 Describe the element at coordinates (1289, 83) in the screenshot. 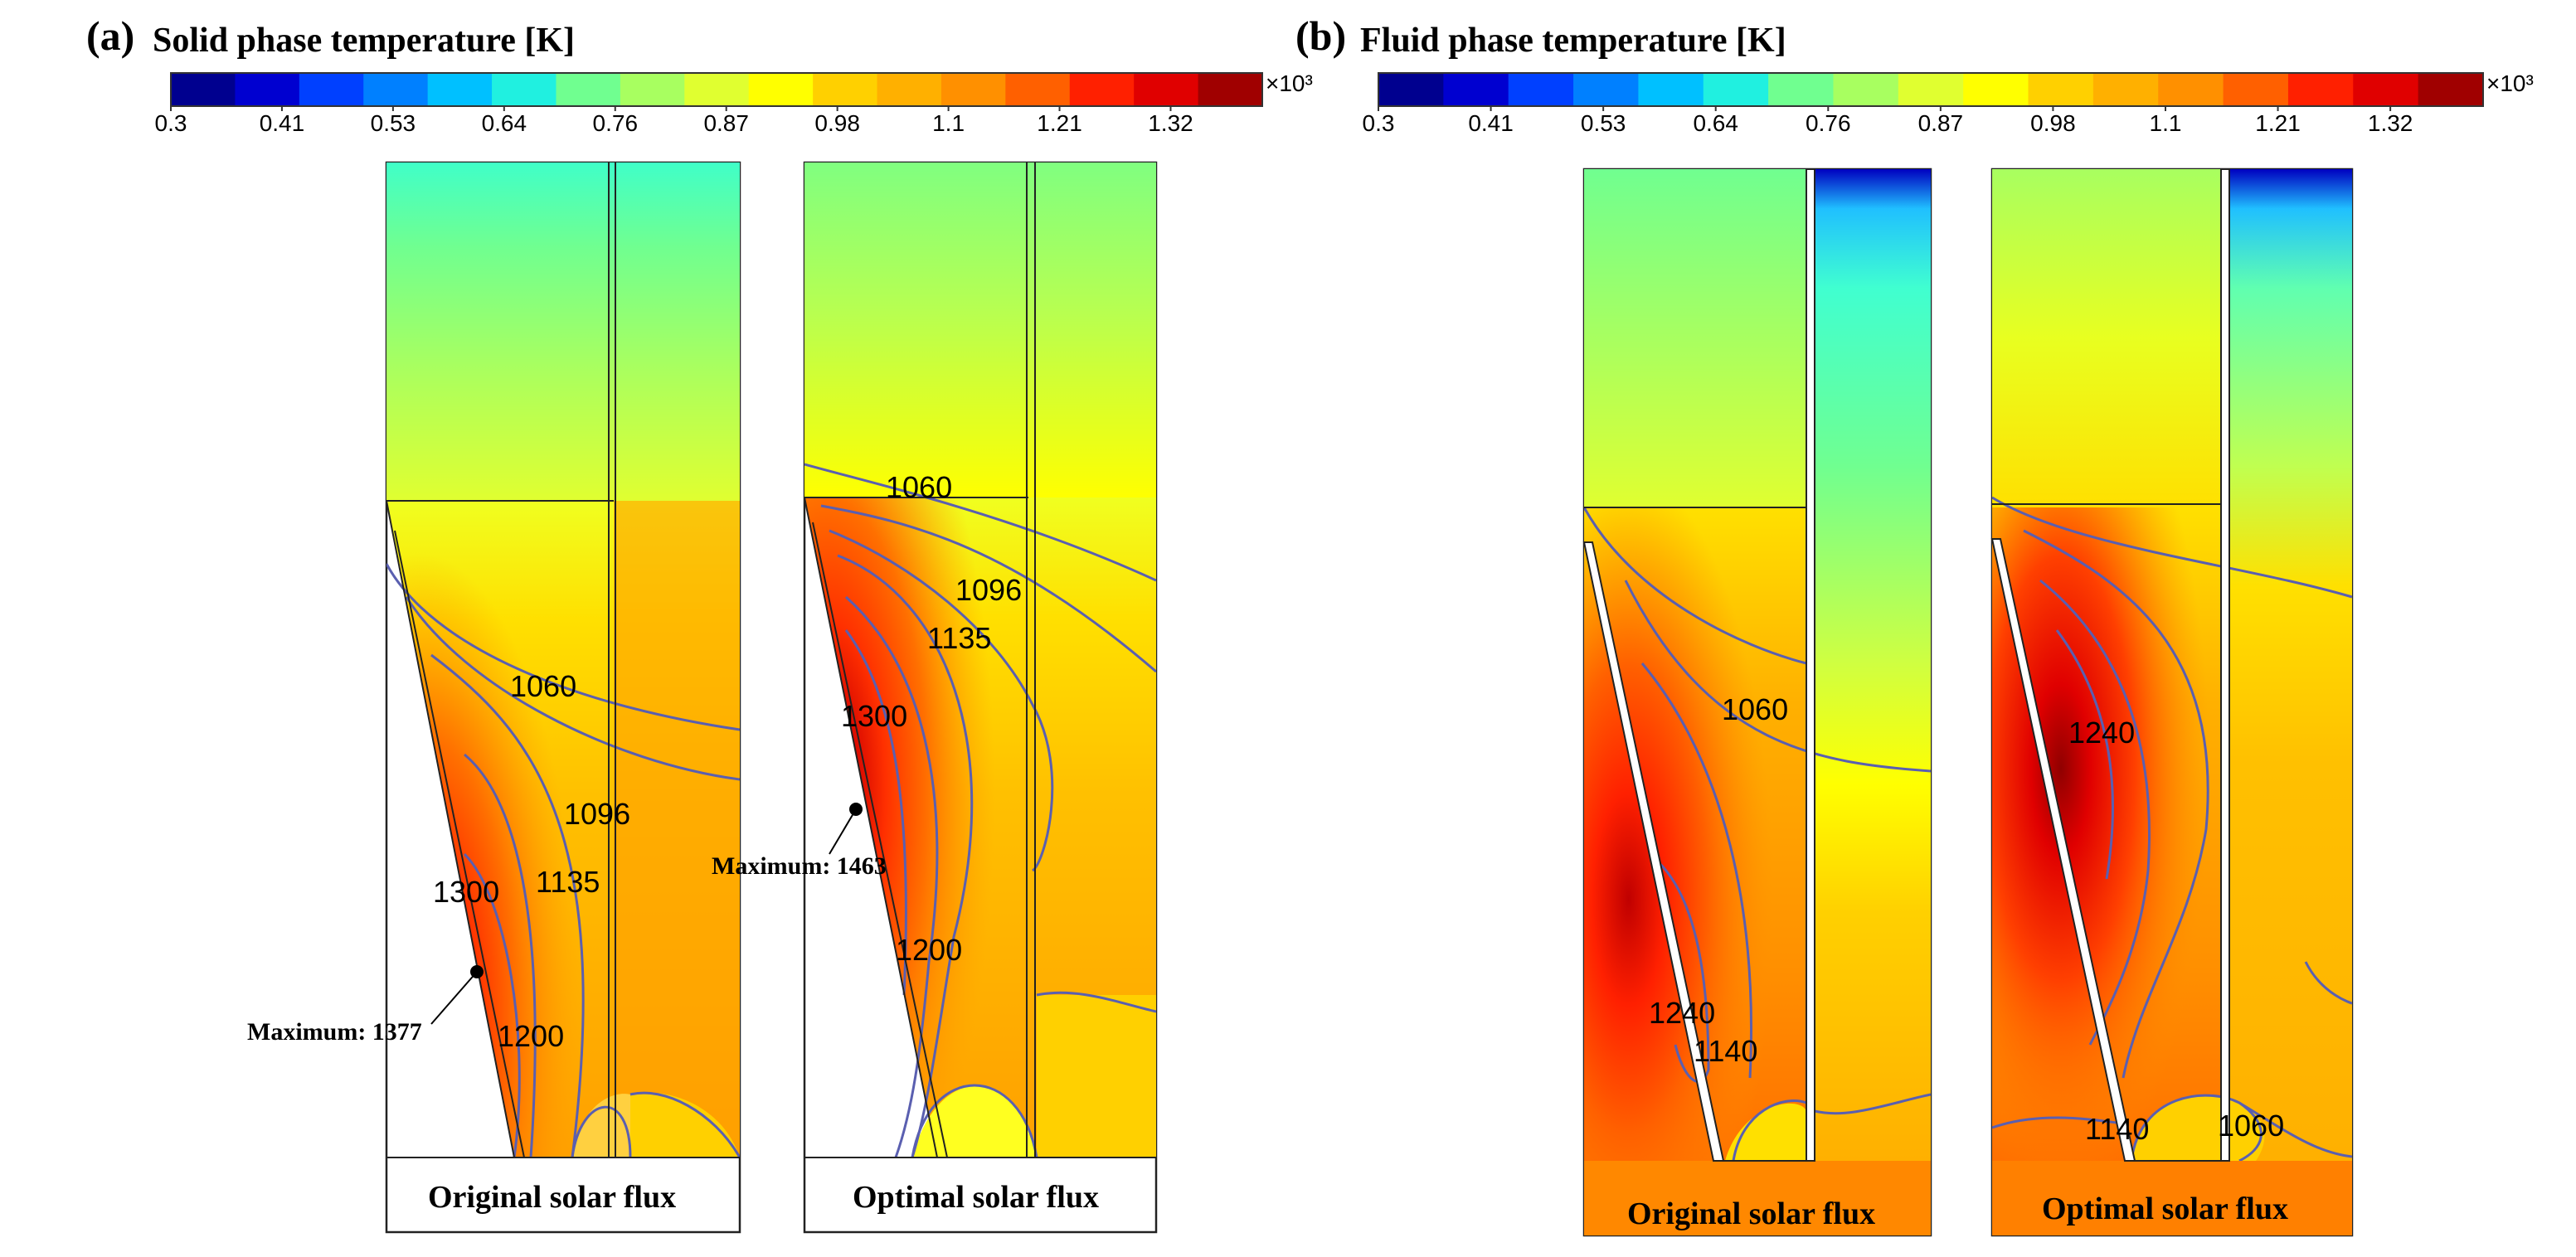

I see `colorbar-multiplier-solid: ×10³` at that location.